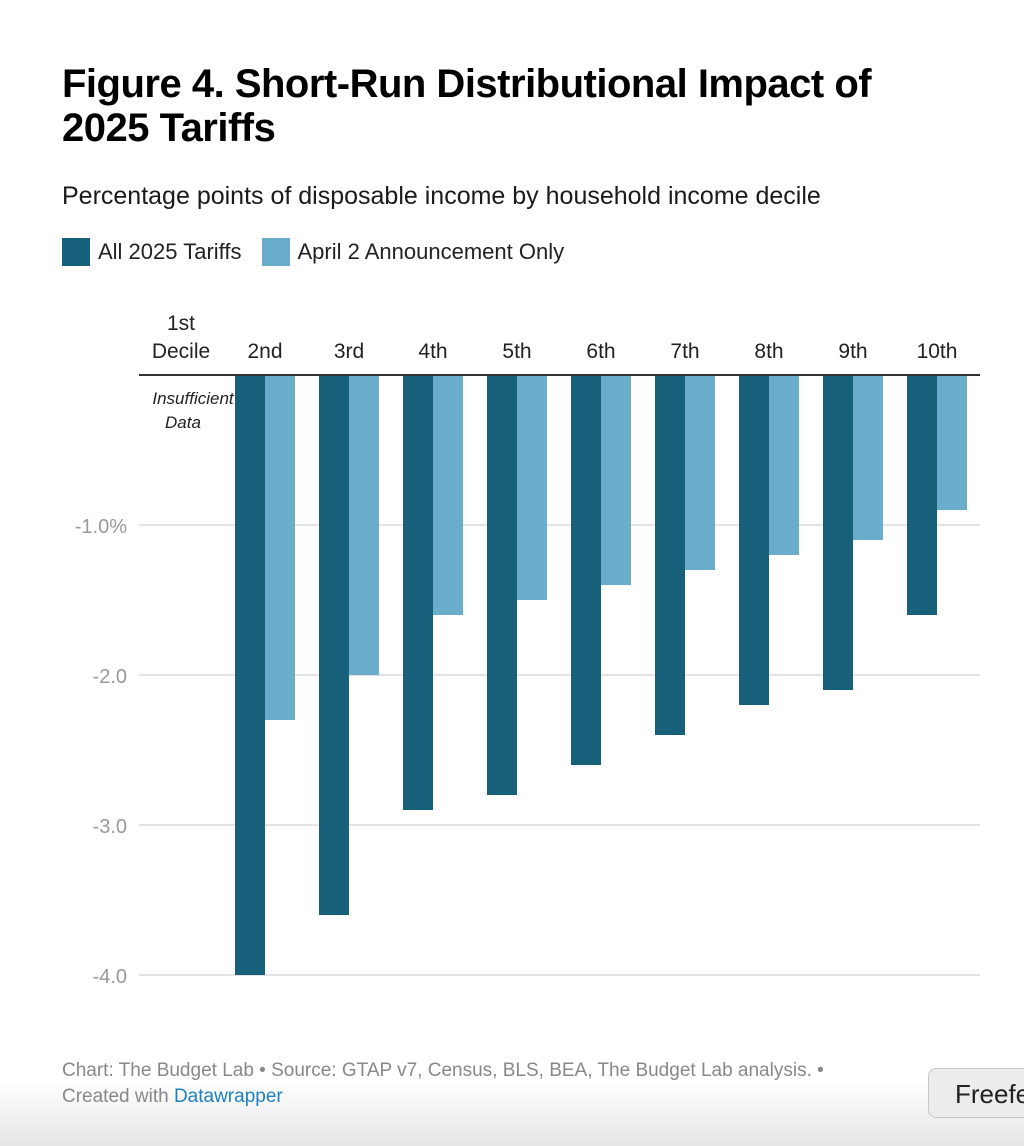  Describe the element at coordinates (193, 398) in the screenshot. I see `annotation: Insufficient` at that location.